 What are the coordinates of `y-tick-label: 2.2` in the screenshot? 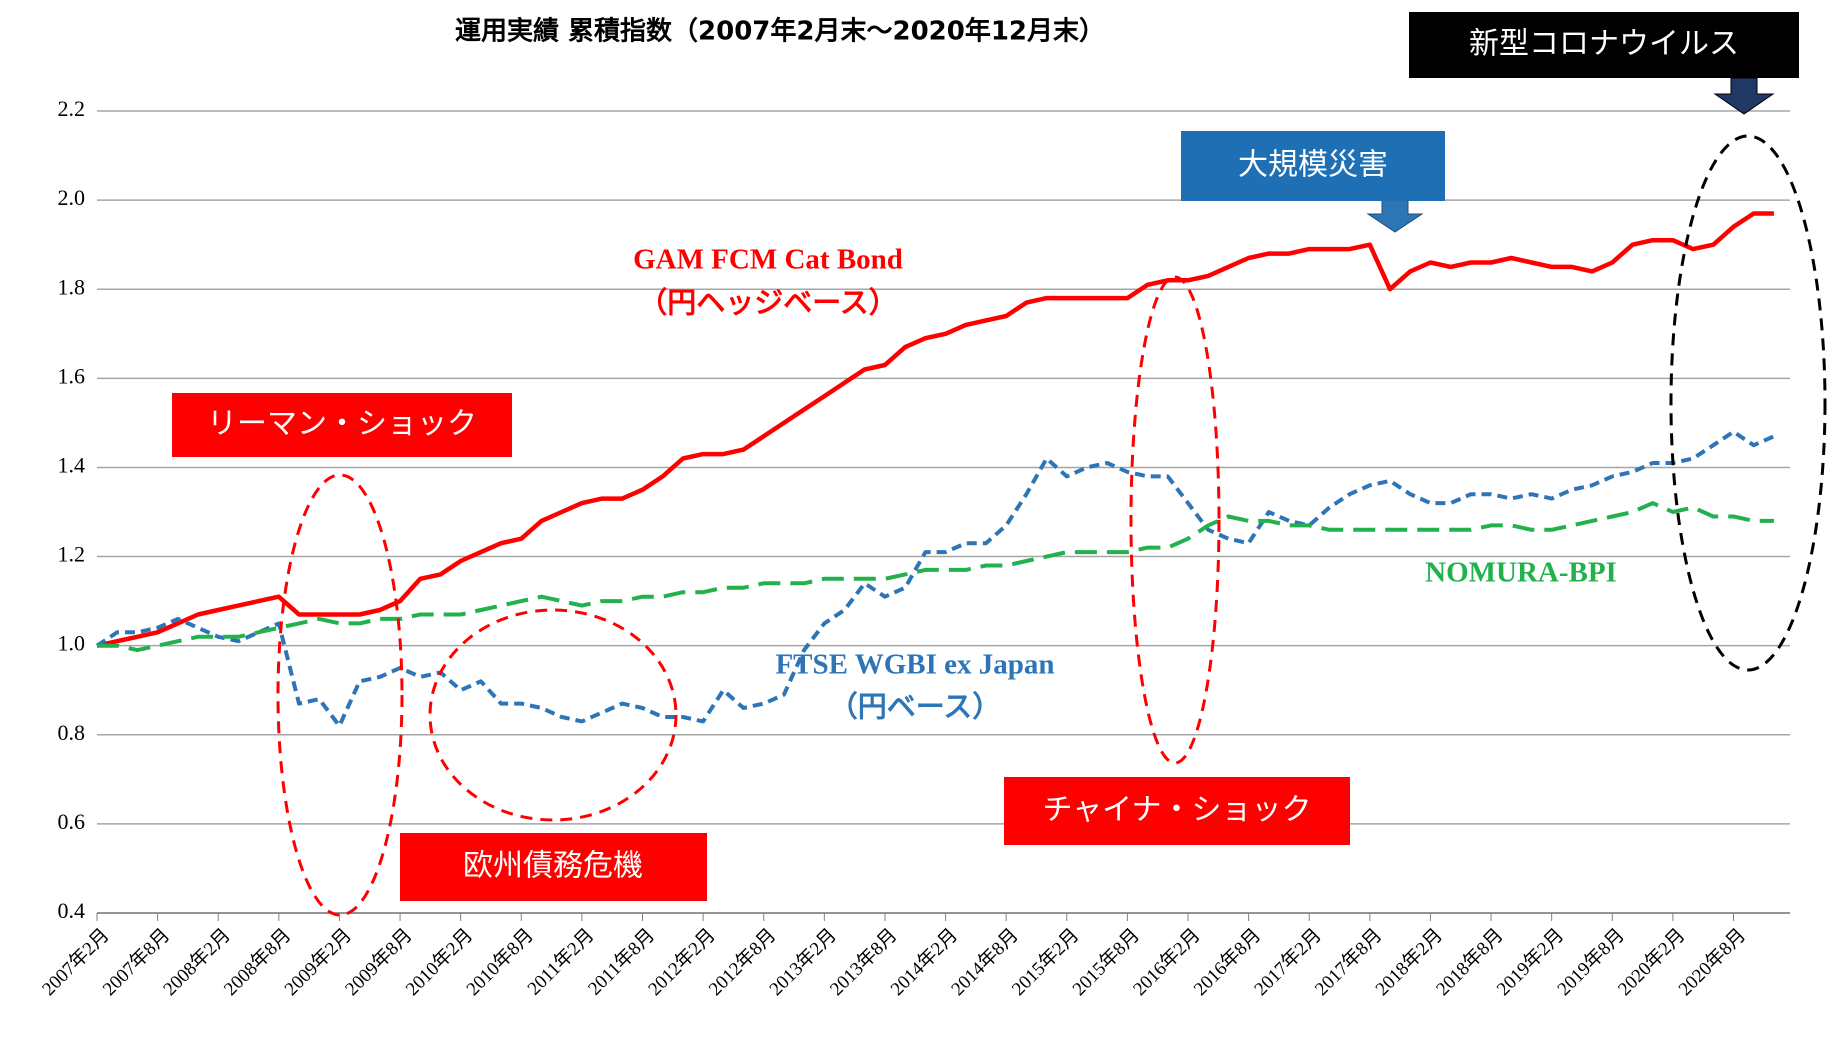 It's located at (72, 108).